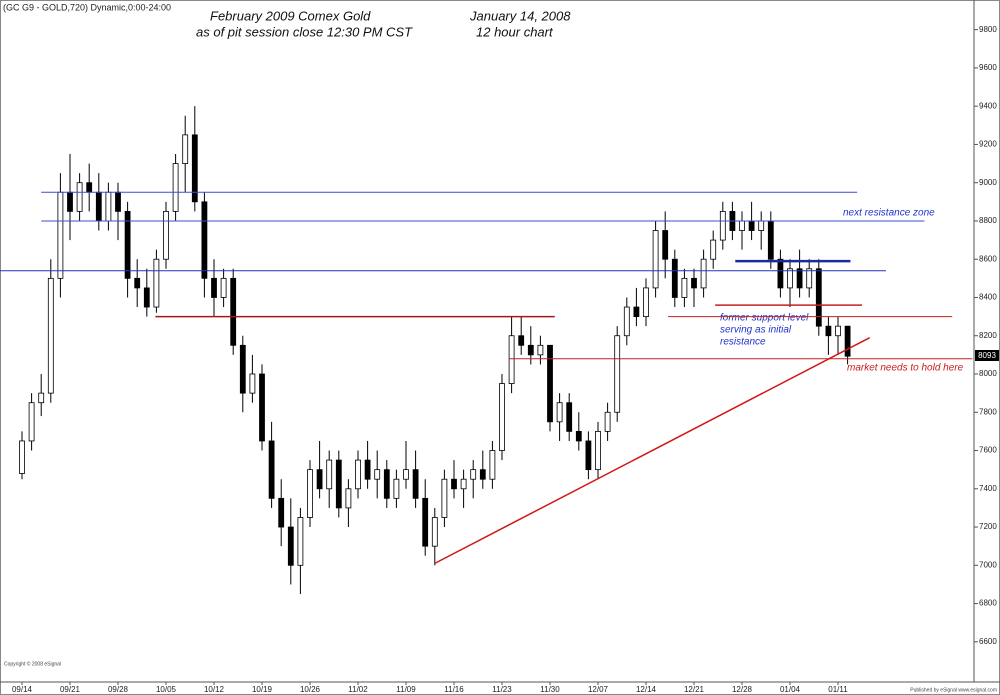 Image resolution: width=1000 pixels, height=695 pixels. What do you see at coordinates (988, 105) in the screenshot?
I see `y-tick-label: 9400` at bounding box center [988, 105].